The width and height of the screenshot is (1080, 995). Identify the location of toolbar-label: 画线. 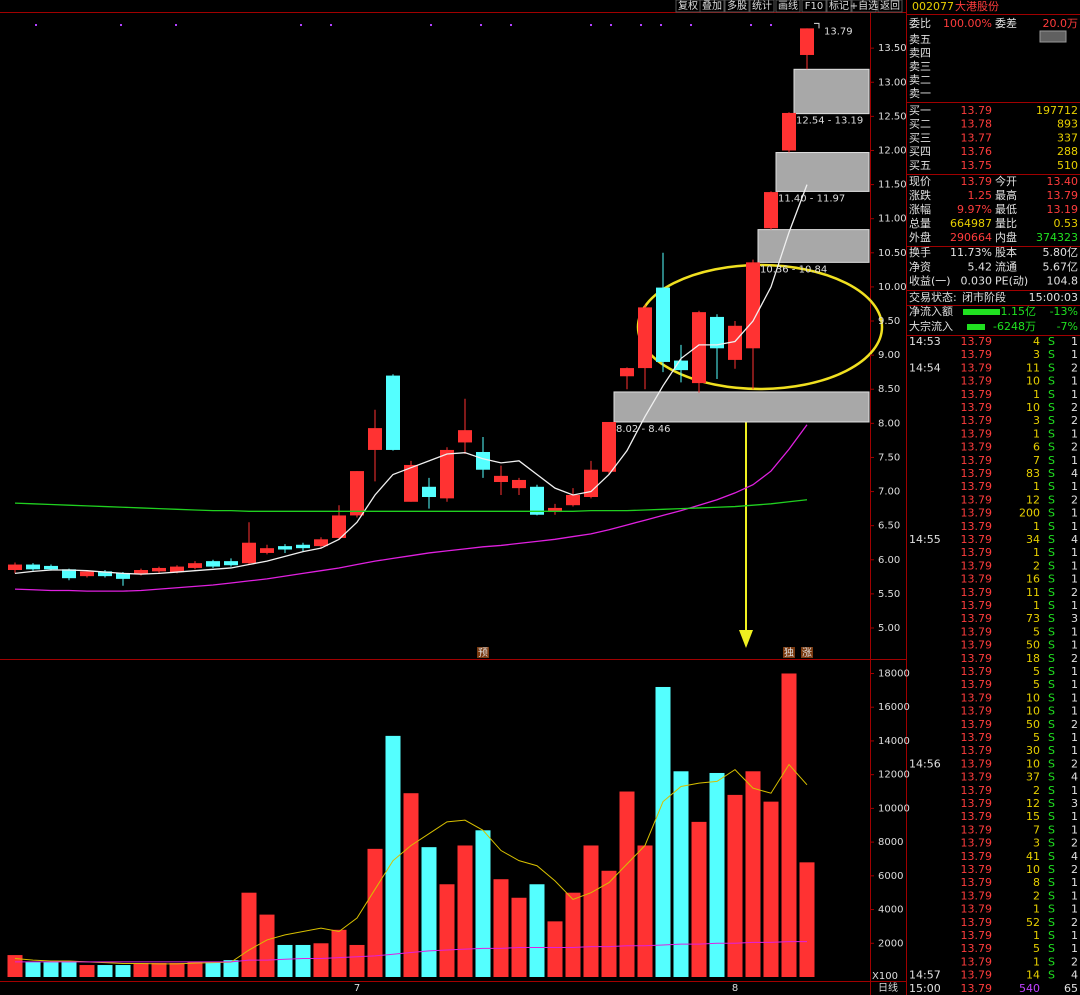
(788, 6).